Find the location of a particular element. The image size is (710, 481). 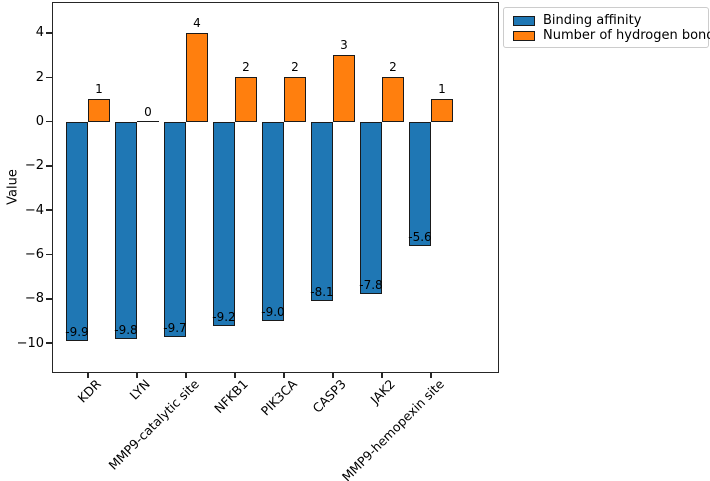

bar-hydrogen-bonds-zero is located at coordinates (148, 121).